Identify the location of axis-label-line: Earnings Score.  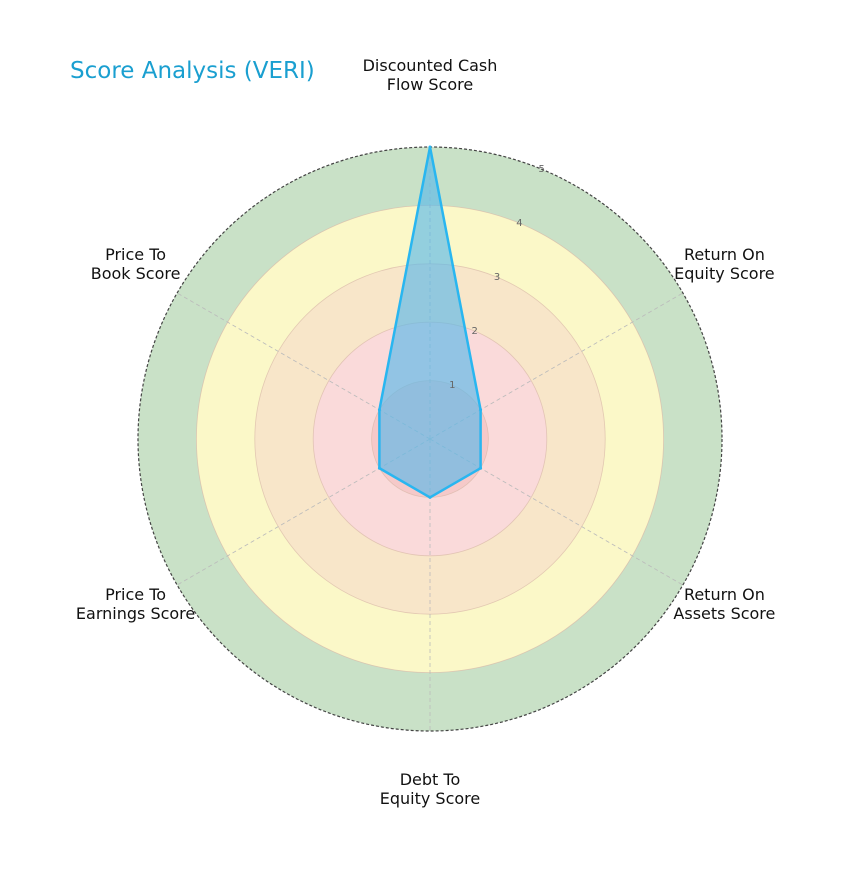
(135, 613).